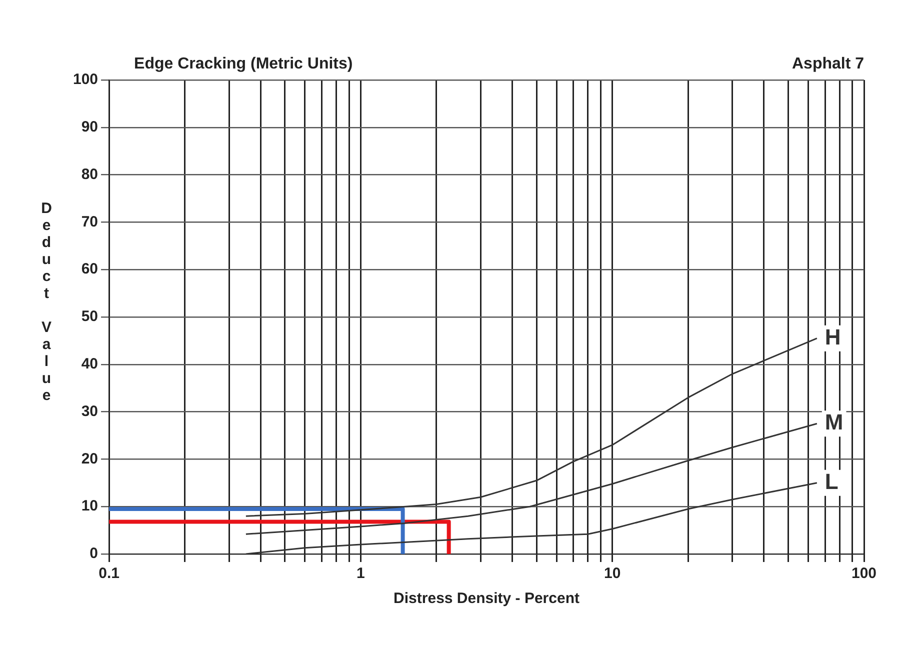 This screenshot has height=662, width=914. What do you see at coordinates (864, 573) in the screenshot?
I see `x-tick-label: 100` at bounding box center [864, 573].